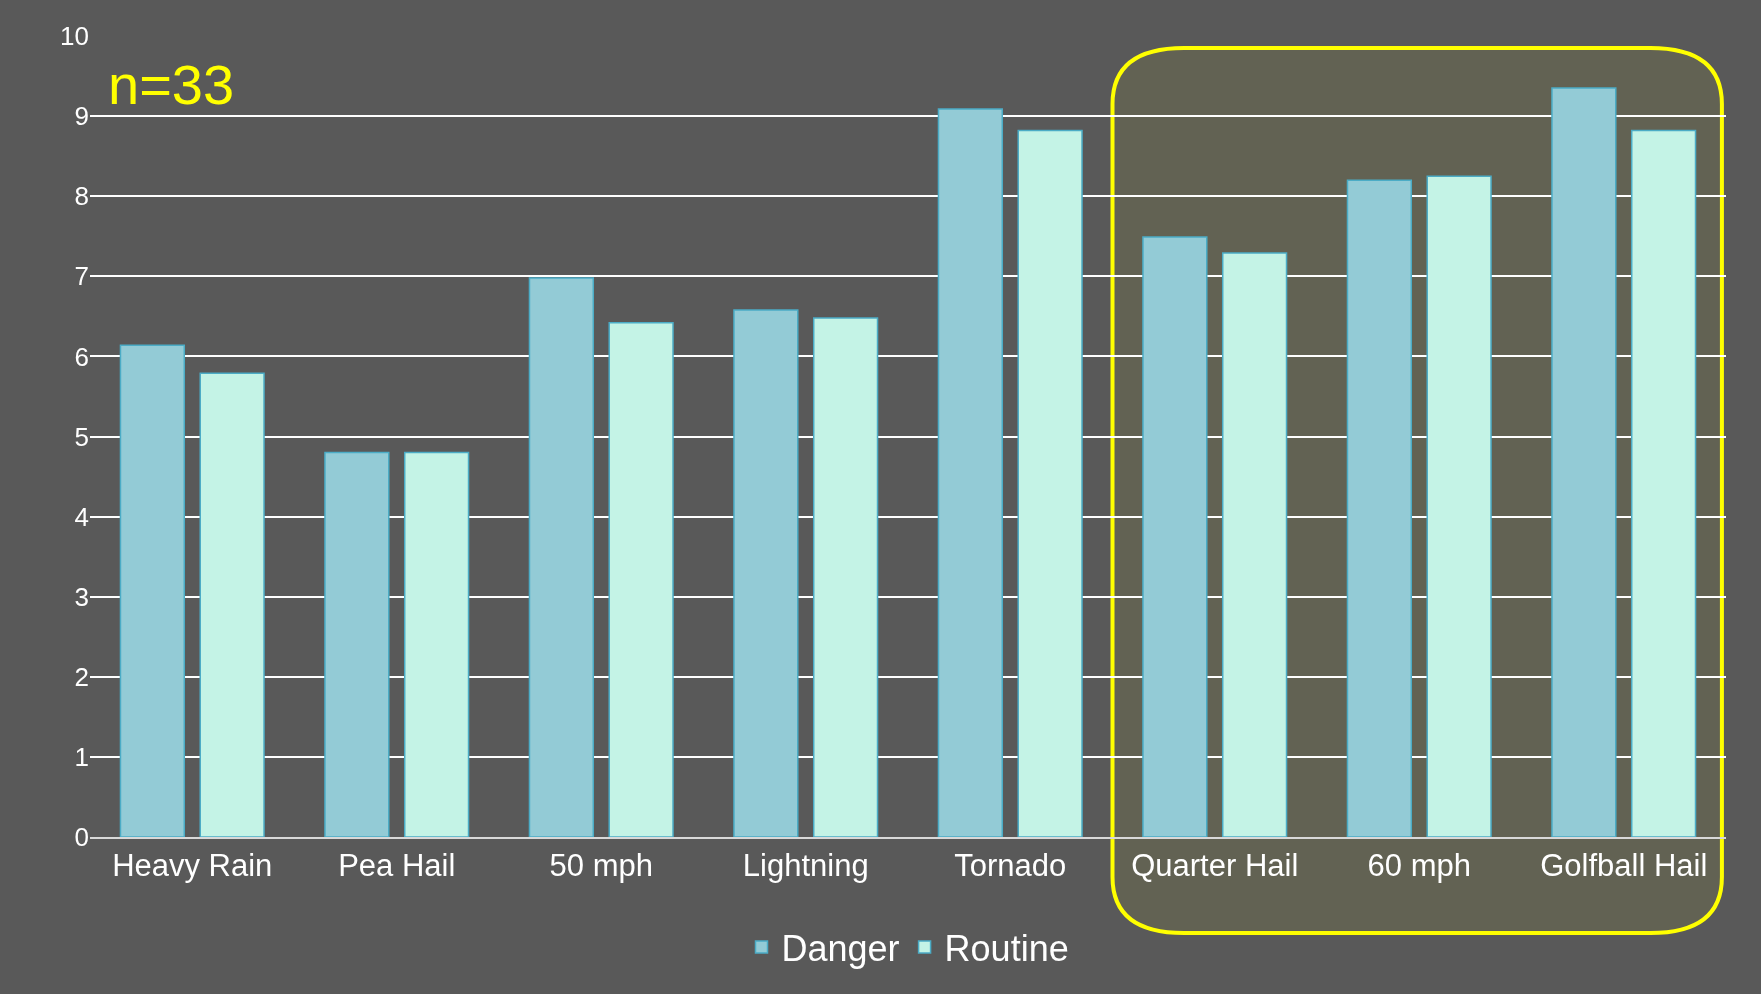 This screenshot has width=1761, height=994. I want to click on x-tick-label: Lightning, so click(805, 866).